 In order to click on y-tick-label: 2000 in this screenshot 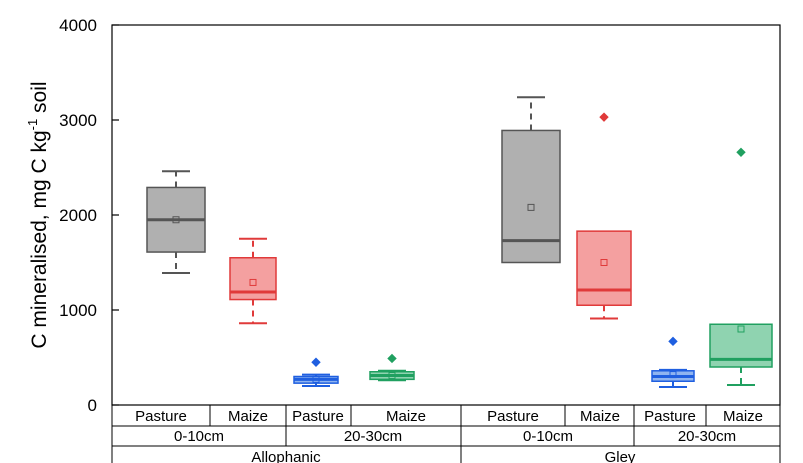, I will do `click(78, 215)`.